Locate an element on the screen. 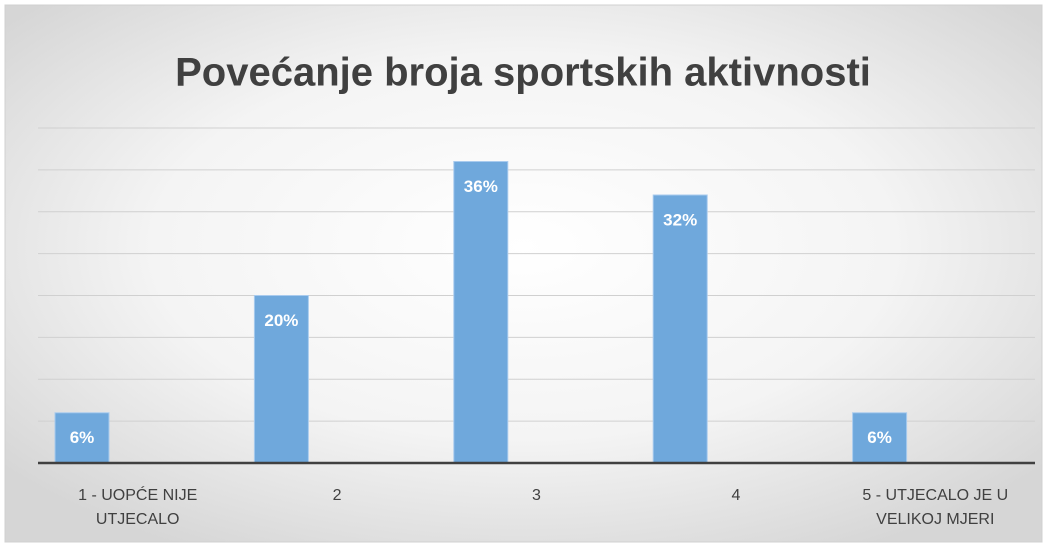 The image size is (1047, 548). x-tick-label: 1 - UOPĆE NIJE UTJECALO is located at coordinates (138, 507).